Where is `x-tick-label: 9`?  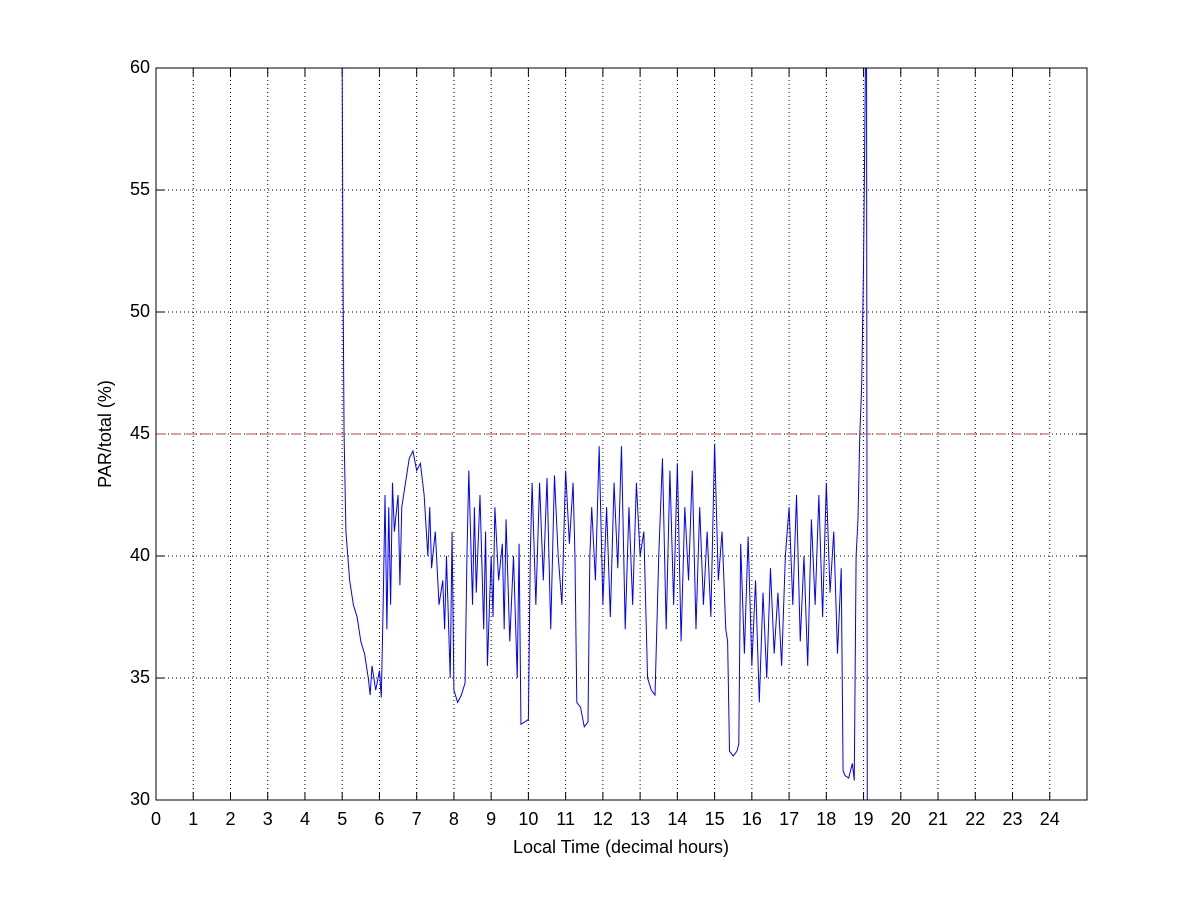
x-tick-label: 9 is located at coordinates (491, 819).